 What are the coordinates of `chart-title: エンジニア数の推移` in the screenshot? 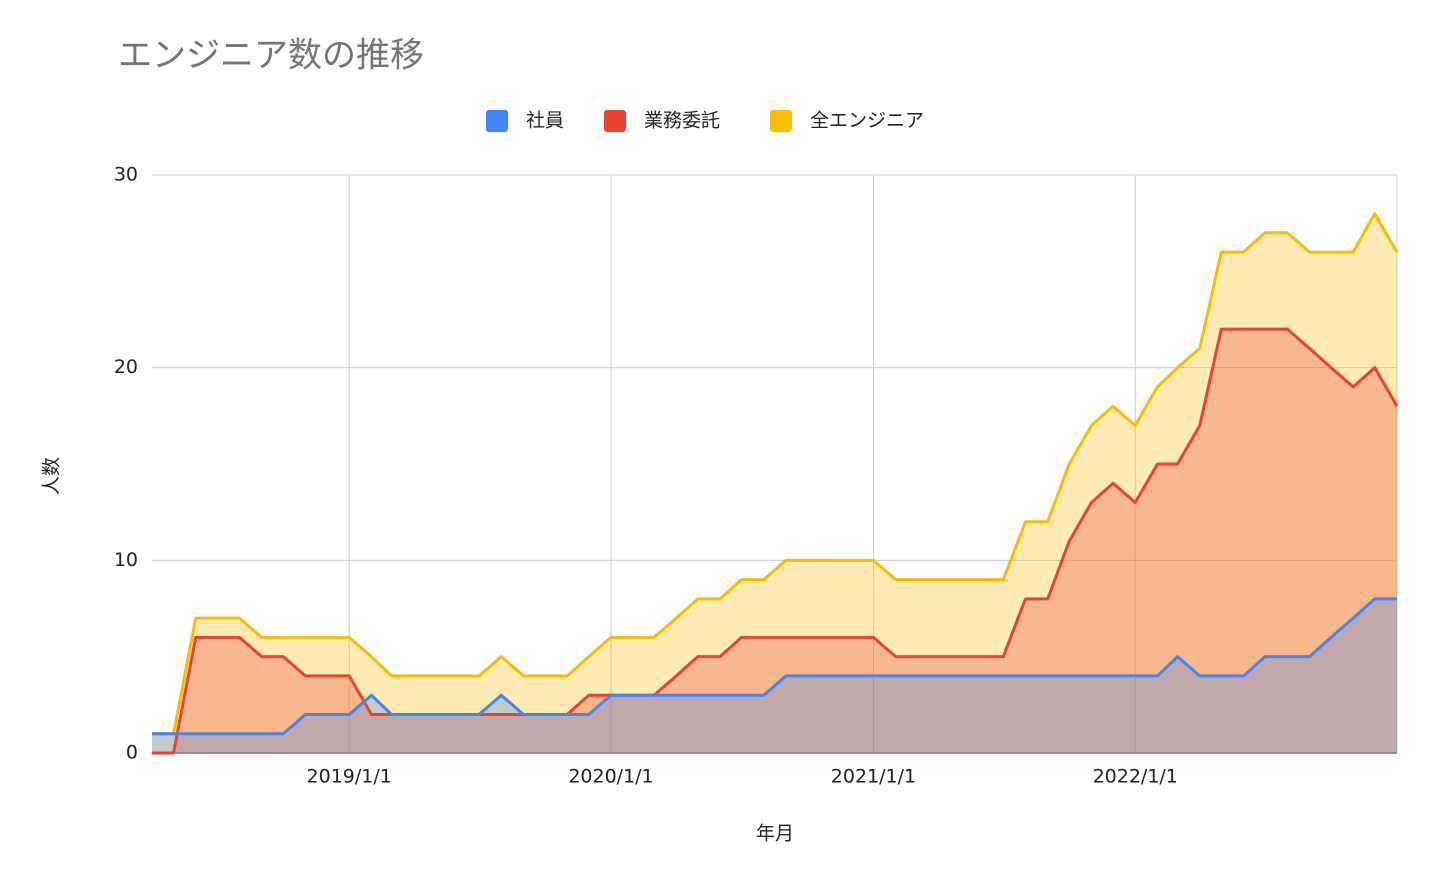 It's located at (271, 56).